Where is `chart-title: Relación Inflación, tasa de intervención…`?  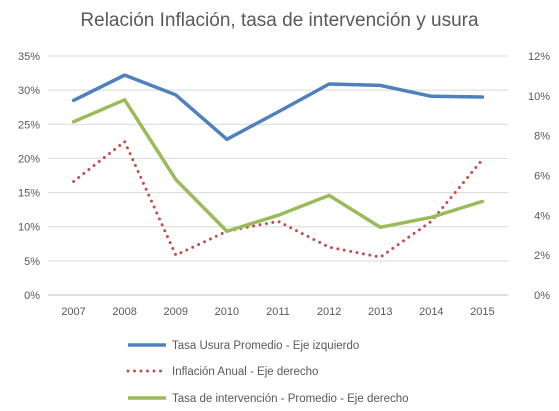 chart-title: Relación Inflación, tasa de intervención… is located at coordinates (279, 20).